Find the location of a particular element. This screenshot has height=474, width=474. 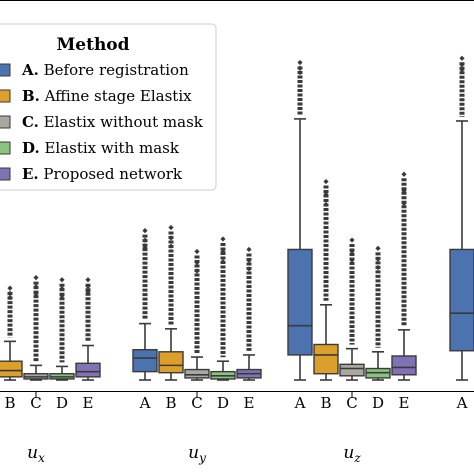

legend-letter: A. is located at coordinates (30, 70).